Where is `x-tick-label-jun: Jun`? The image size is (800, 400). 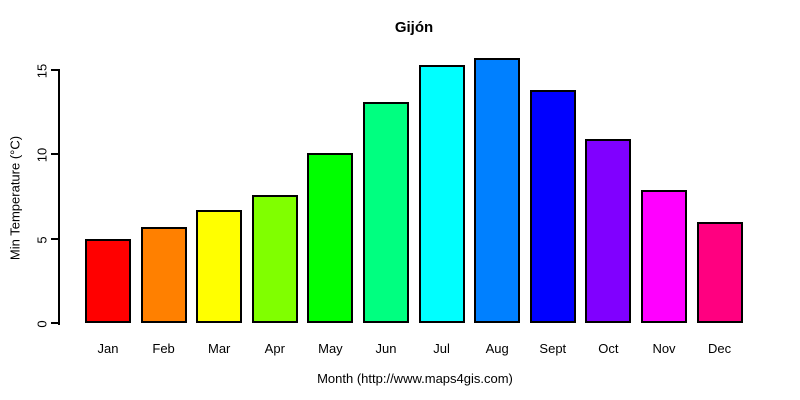
x-tick-label-jun: Jun is located at coordinates (386, 348).